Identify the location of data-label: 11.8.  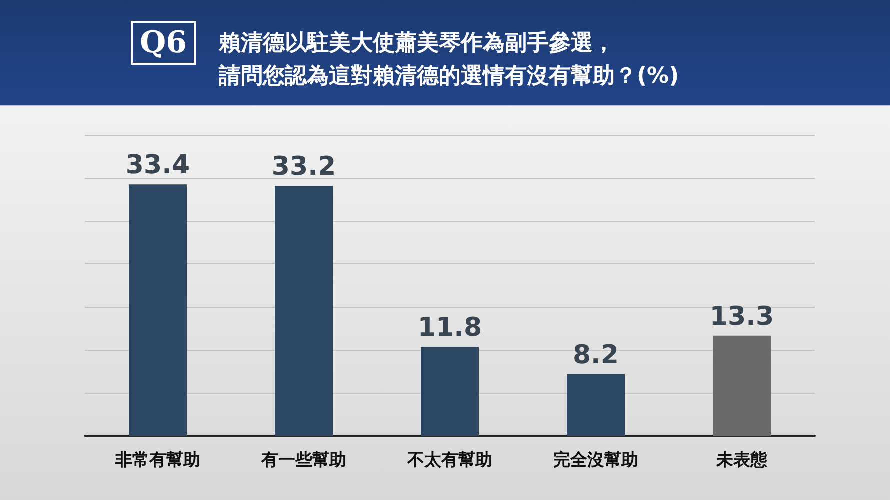
(450, 328).